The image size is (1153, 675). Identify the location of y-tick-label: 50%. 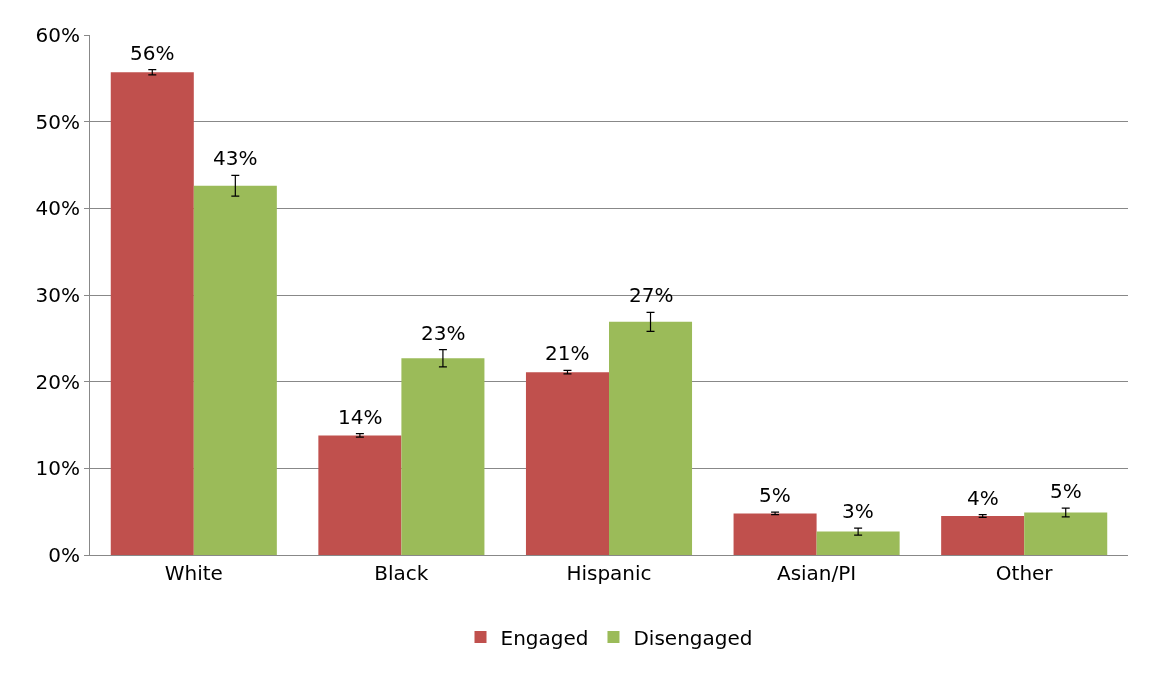
(57, 121).